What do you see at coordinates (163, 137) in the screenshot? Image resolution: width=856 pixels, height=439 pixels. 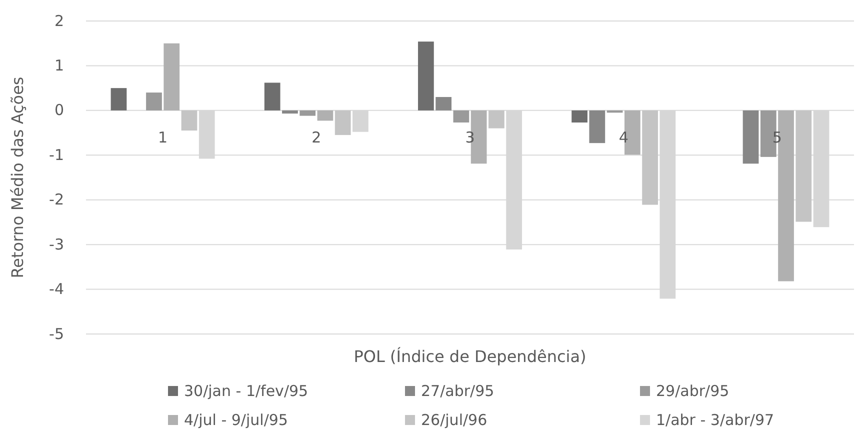 I see `x-tick-label: 1` at bounding box center [163, 137].